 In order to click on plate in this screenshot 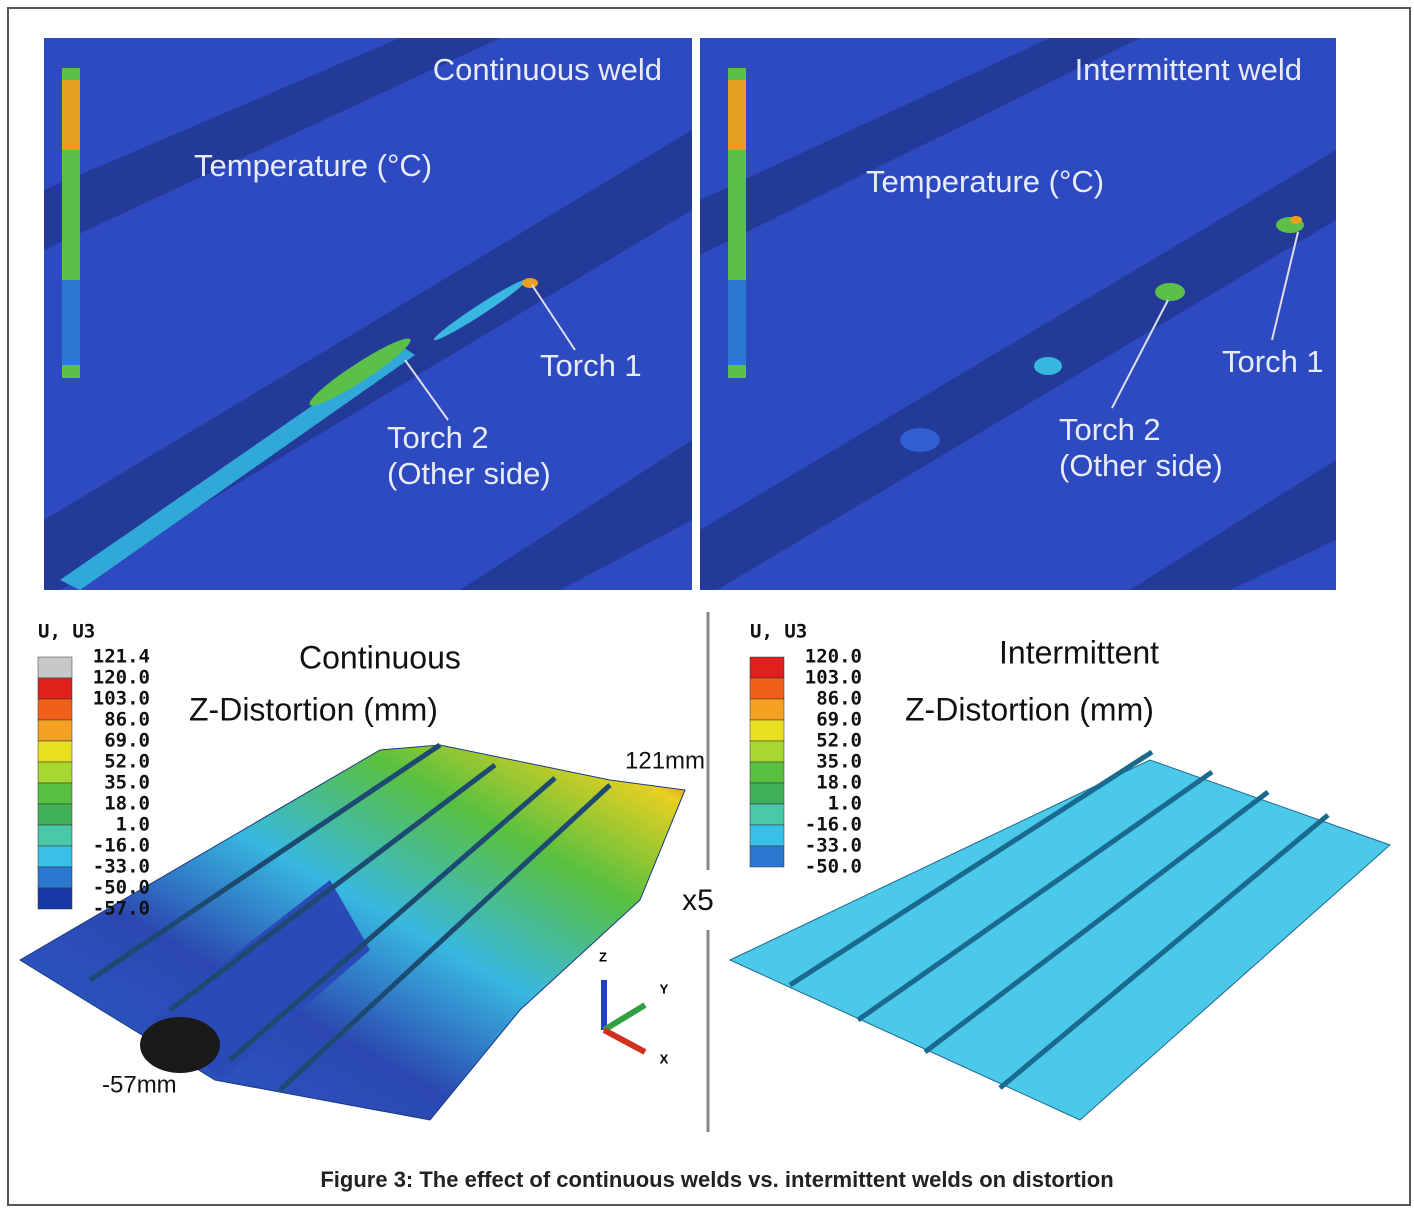, I will do `click(1059, 940)`.